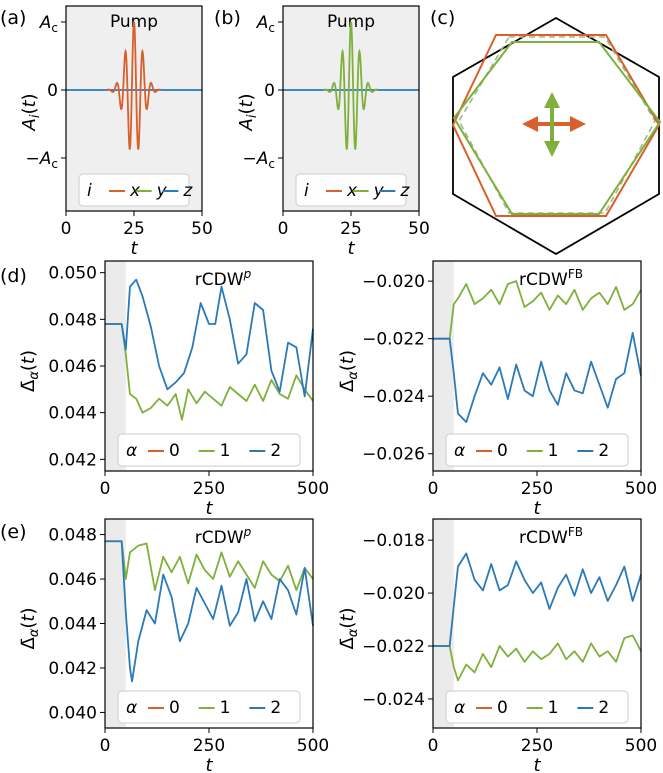 The image size is (663, 773). I want to click on ytick-label: Ac, so click(265, 24).